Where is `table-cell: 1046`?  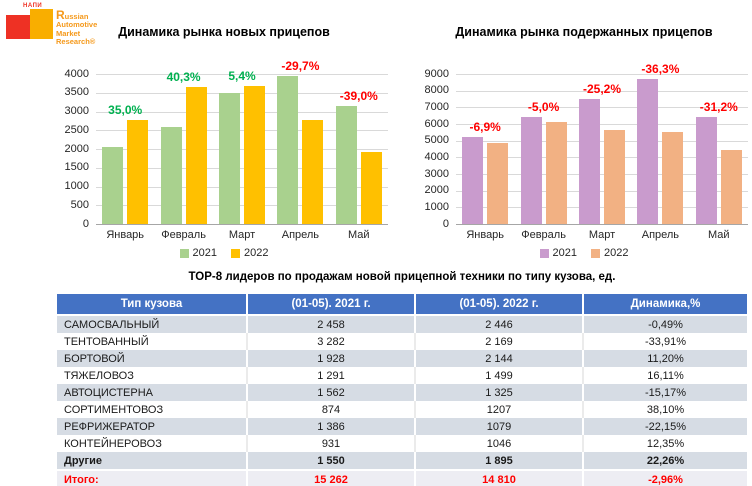
table-cell: 1046 is located at coordinates (498, 443).